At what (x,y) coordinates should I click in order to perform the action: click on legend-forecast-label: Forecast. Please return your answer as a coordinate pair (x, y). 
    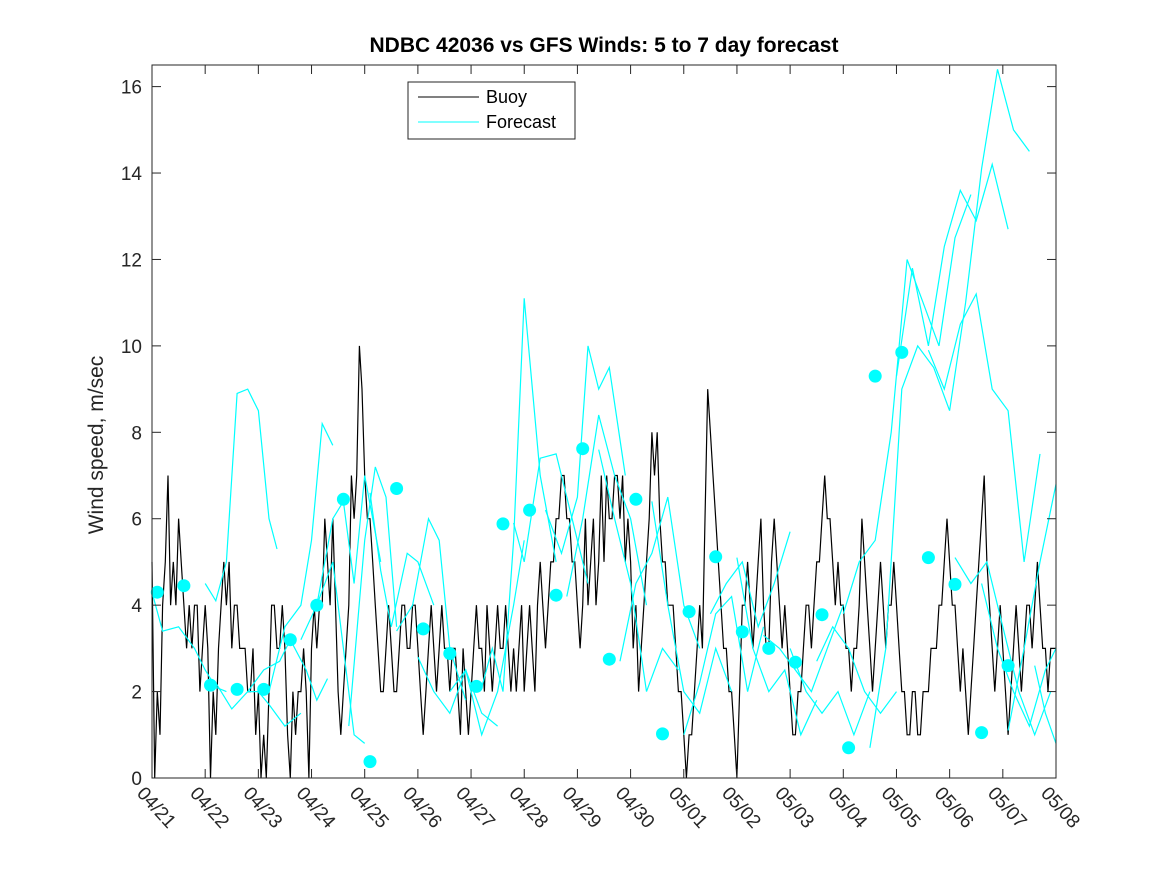
    Looking at the image, I should click on (521, 122).